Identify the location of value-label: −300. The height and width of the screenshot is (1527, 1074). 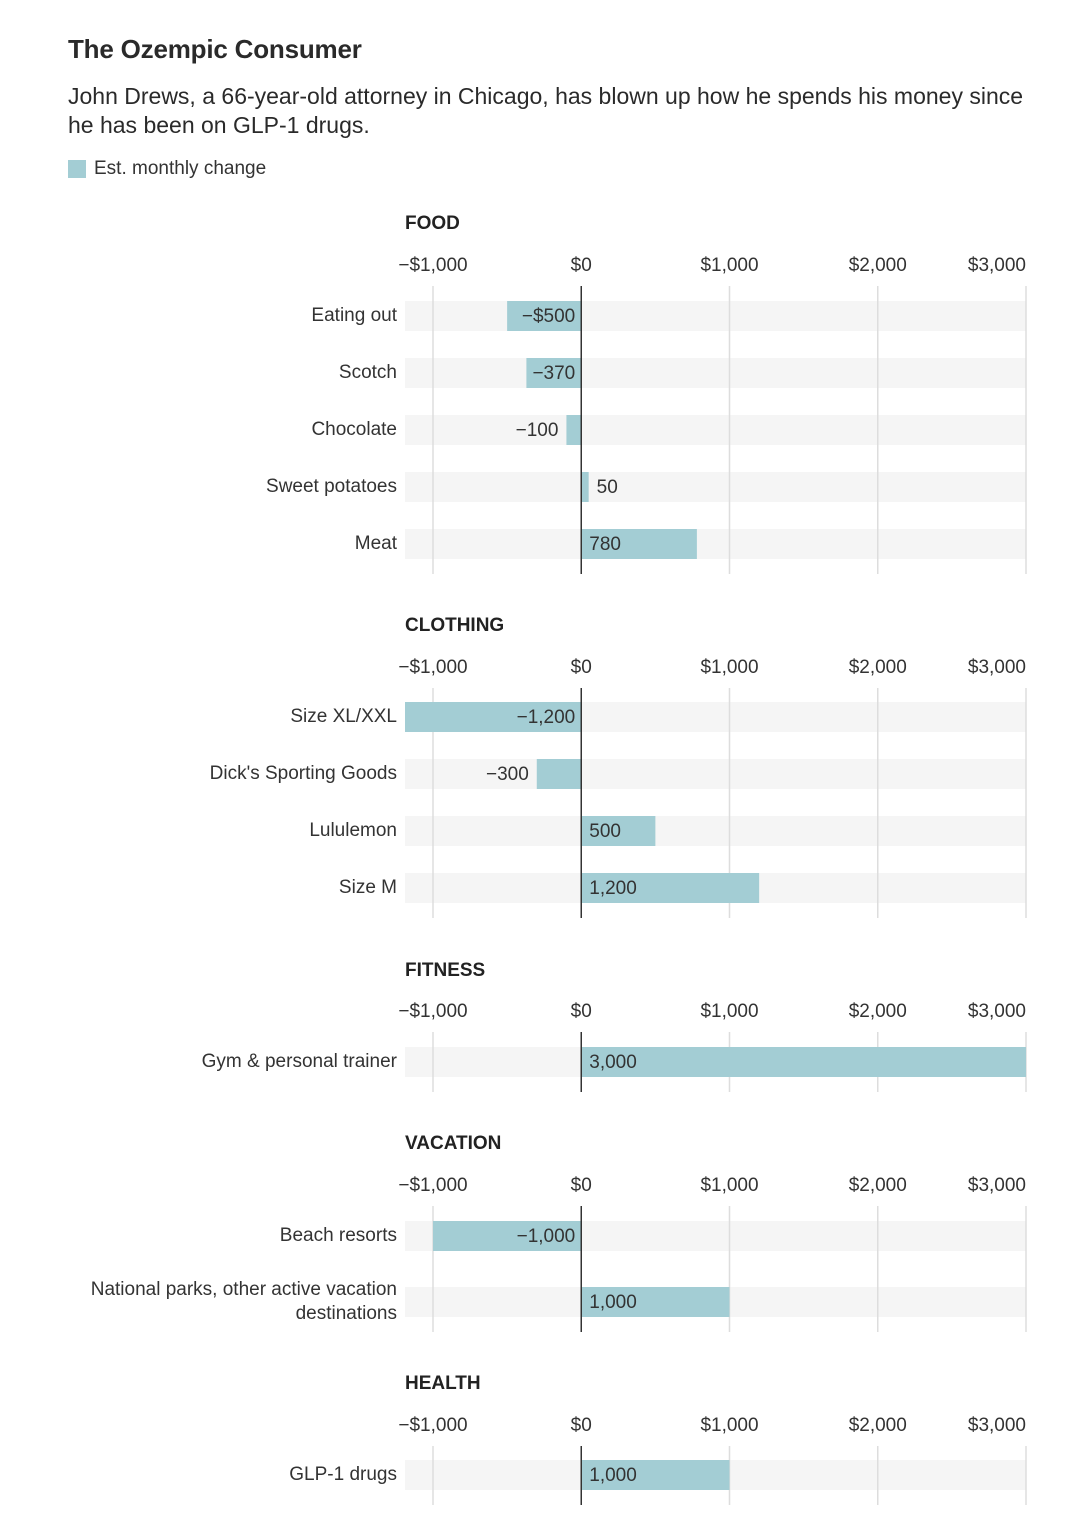
(507, 774).